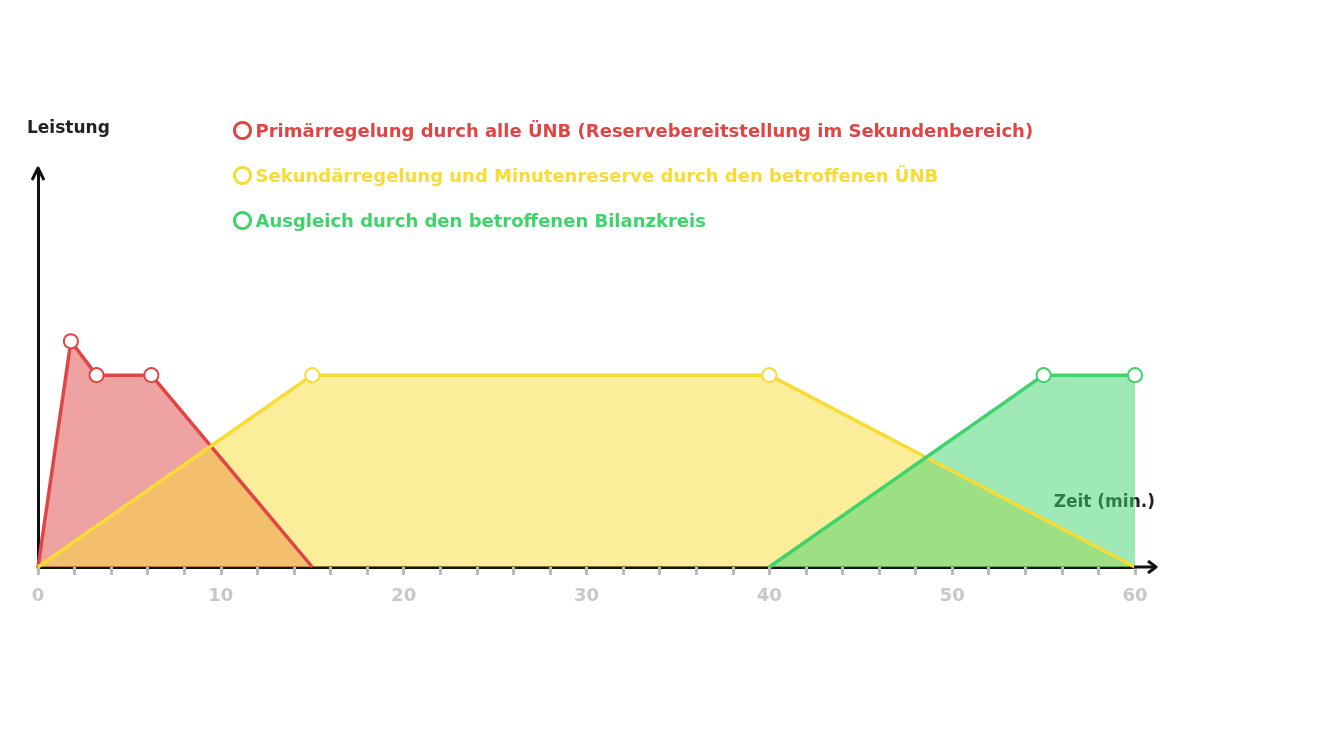 The width and height of the screenshot is (1320, 742). I want to click on legend-label: Primärregelung durch alle ÜNB (Reservebereitstellung im Sekundenbereich), so click(644, 130).